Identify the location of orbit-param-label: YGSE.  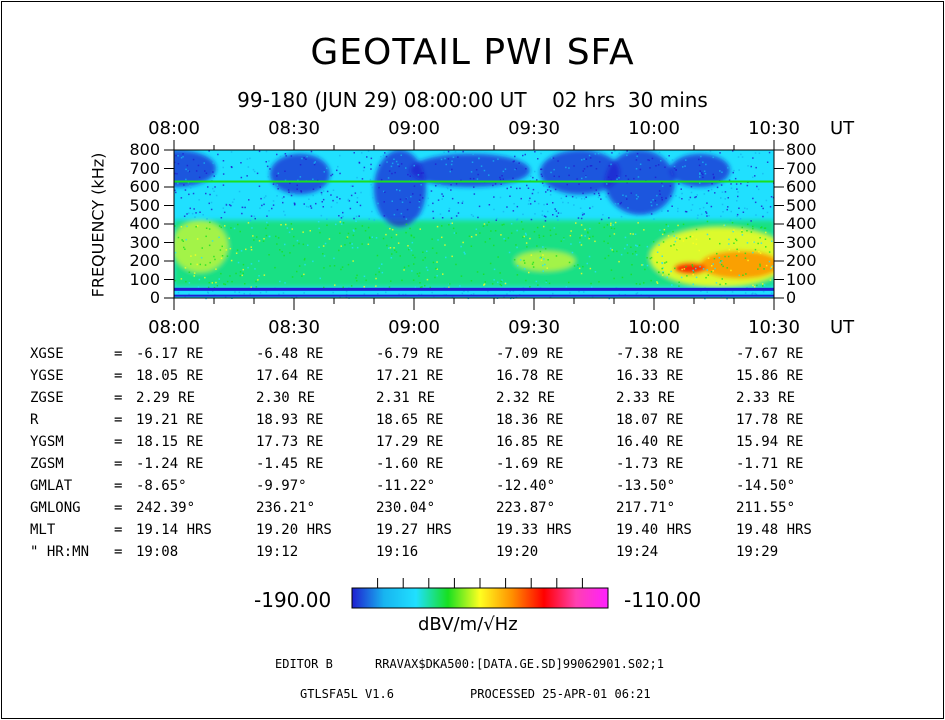
(47, 376).